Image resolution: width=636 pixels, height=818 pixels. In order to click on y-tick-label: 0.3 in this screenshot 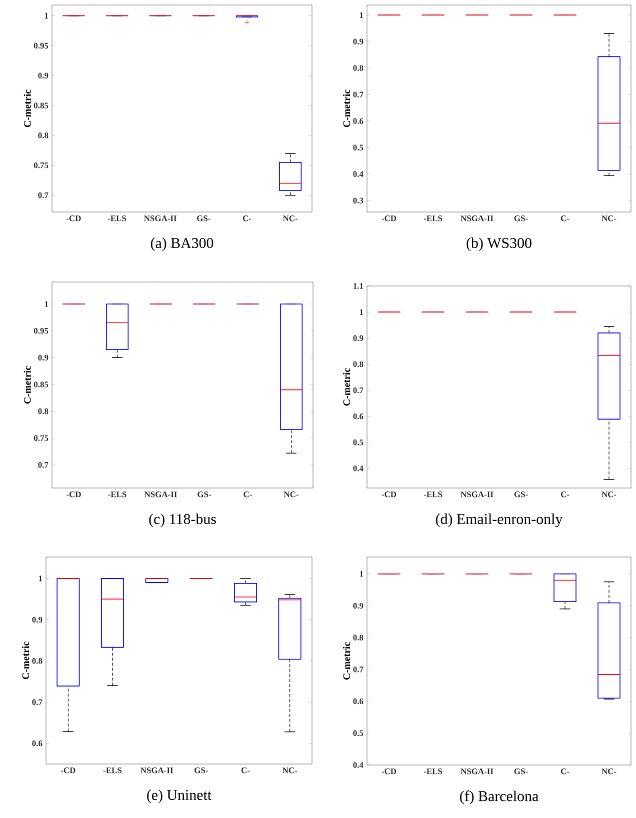, I will do `click(358, 201)`.